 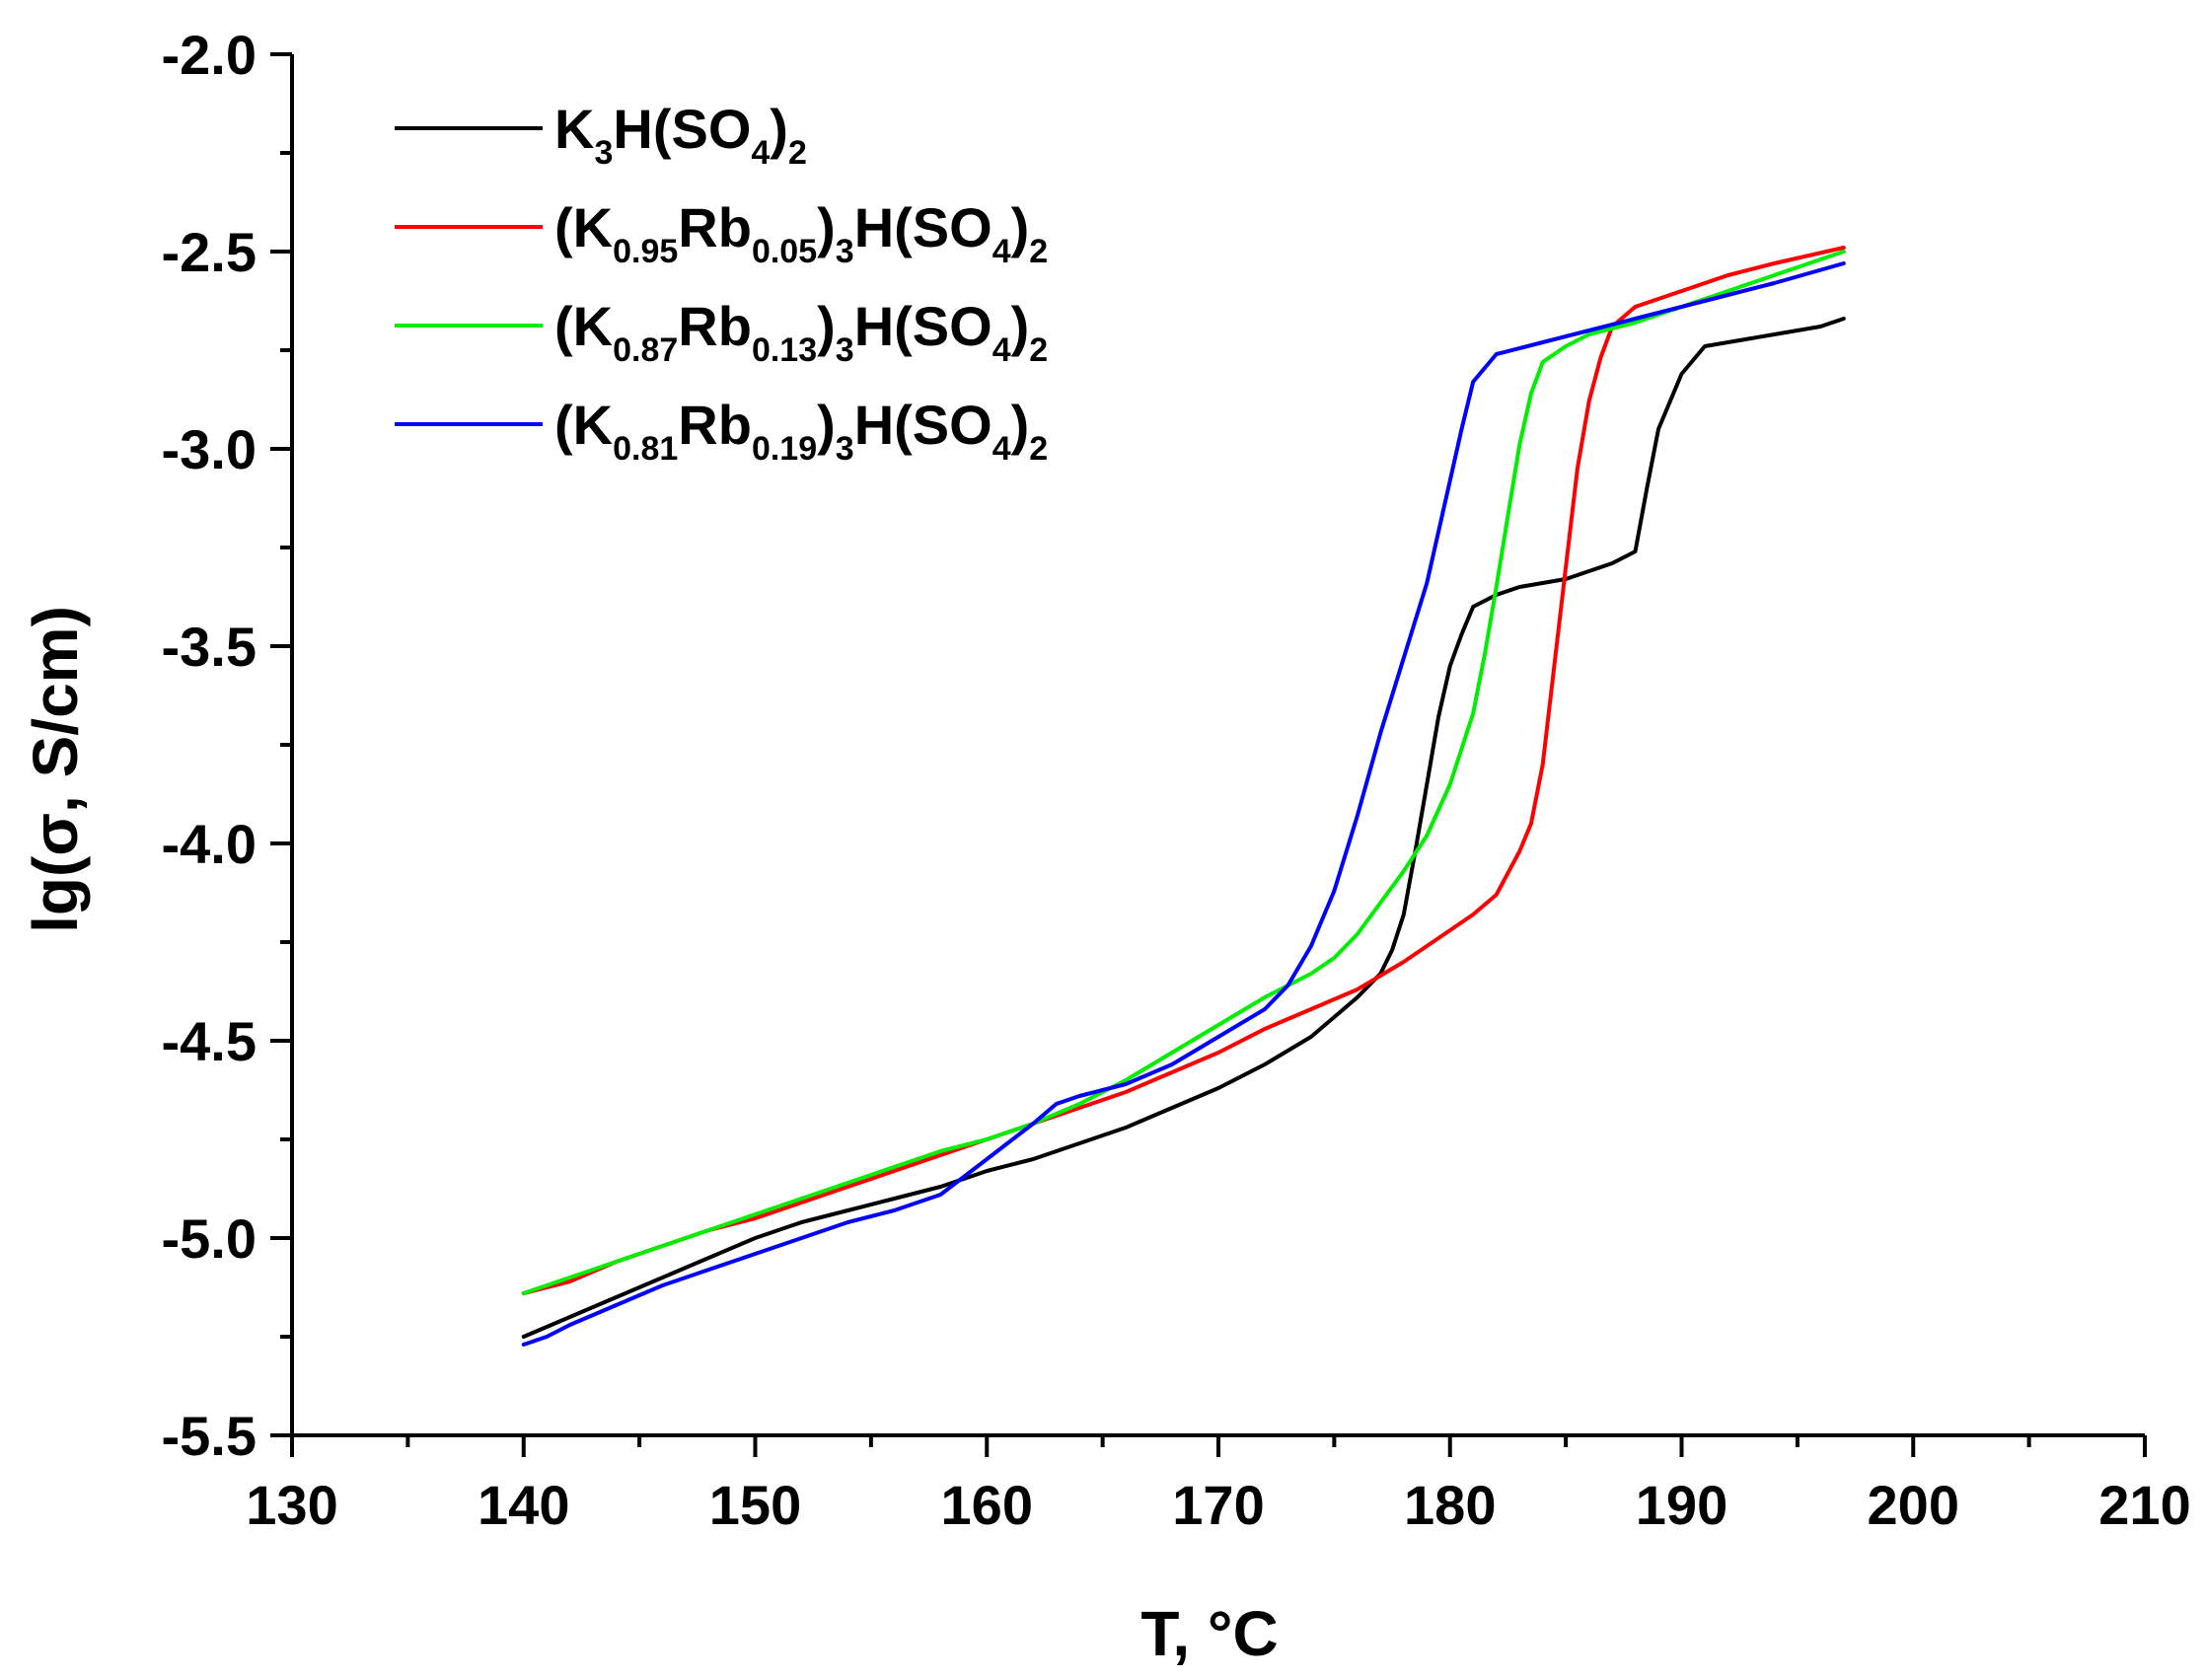 What do you see at coordinates (1913, 1505) in the screenshot?
I see `x-tick-label: 200` at bounding box center [1913, 1505].